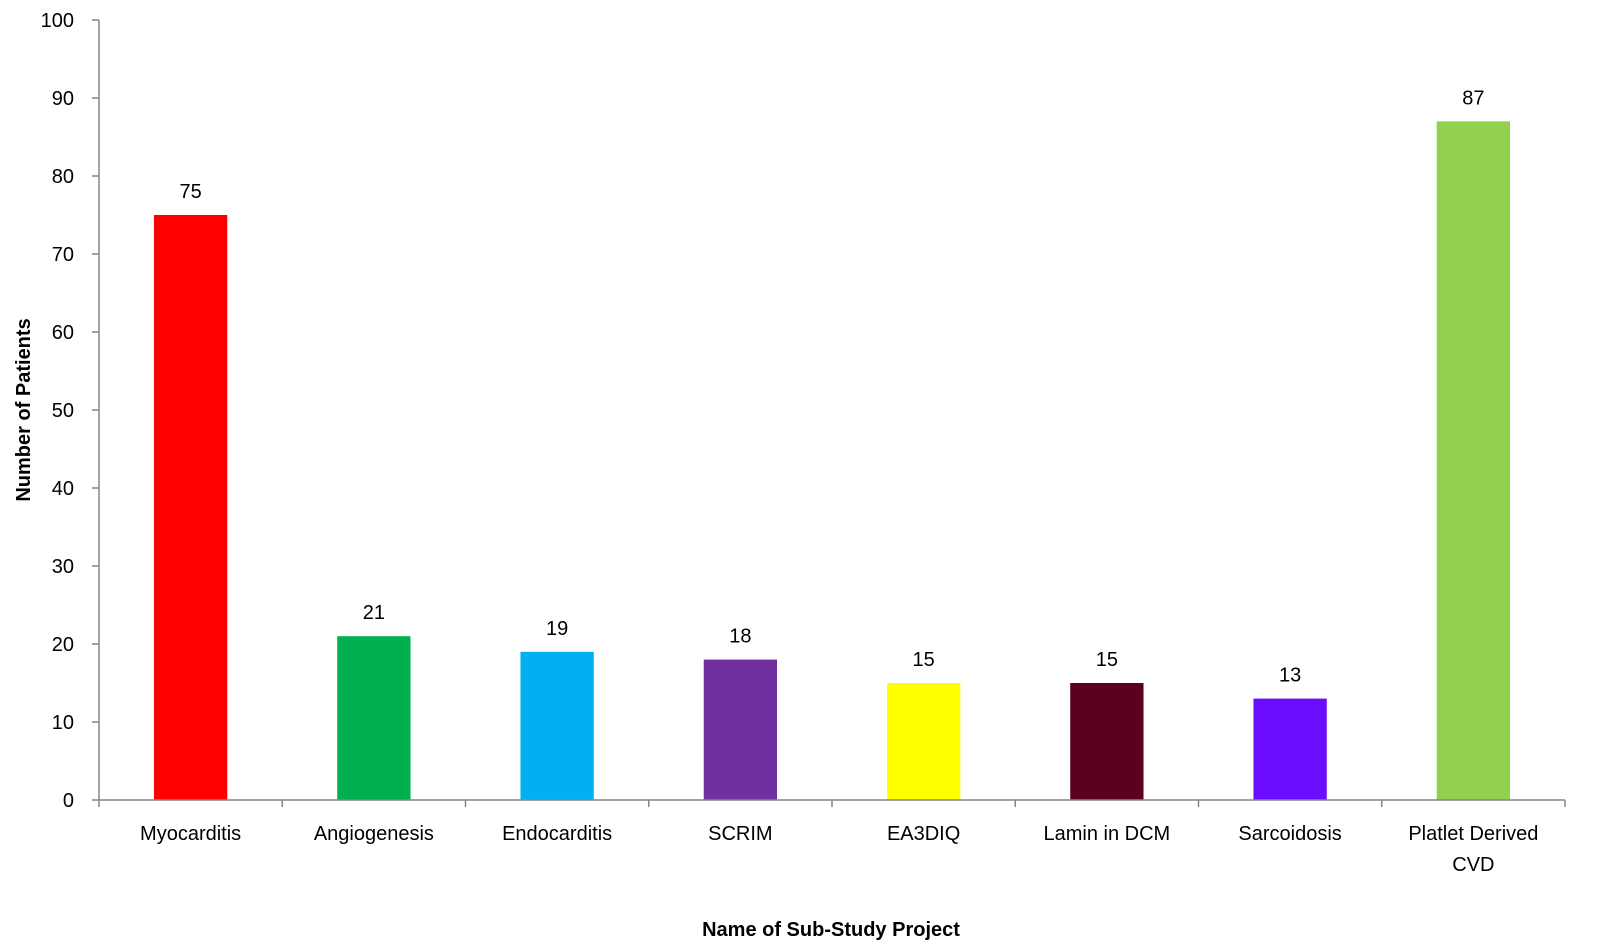 The image size is (1621, 946). What do you see at coordinates (740, 834) in the screenshot?
I see `x-tick-label: SCRIM` at bounding box center [740, 834].